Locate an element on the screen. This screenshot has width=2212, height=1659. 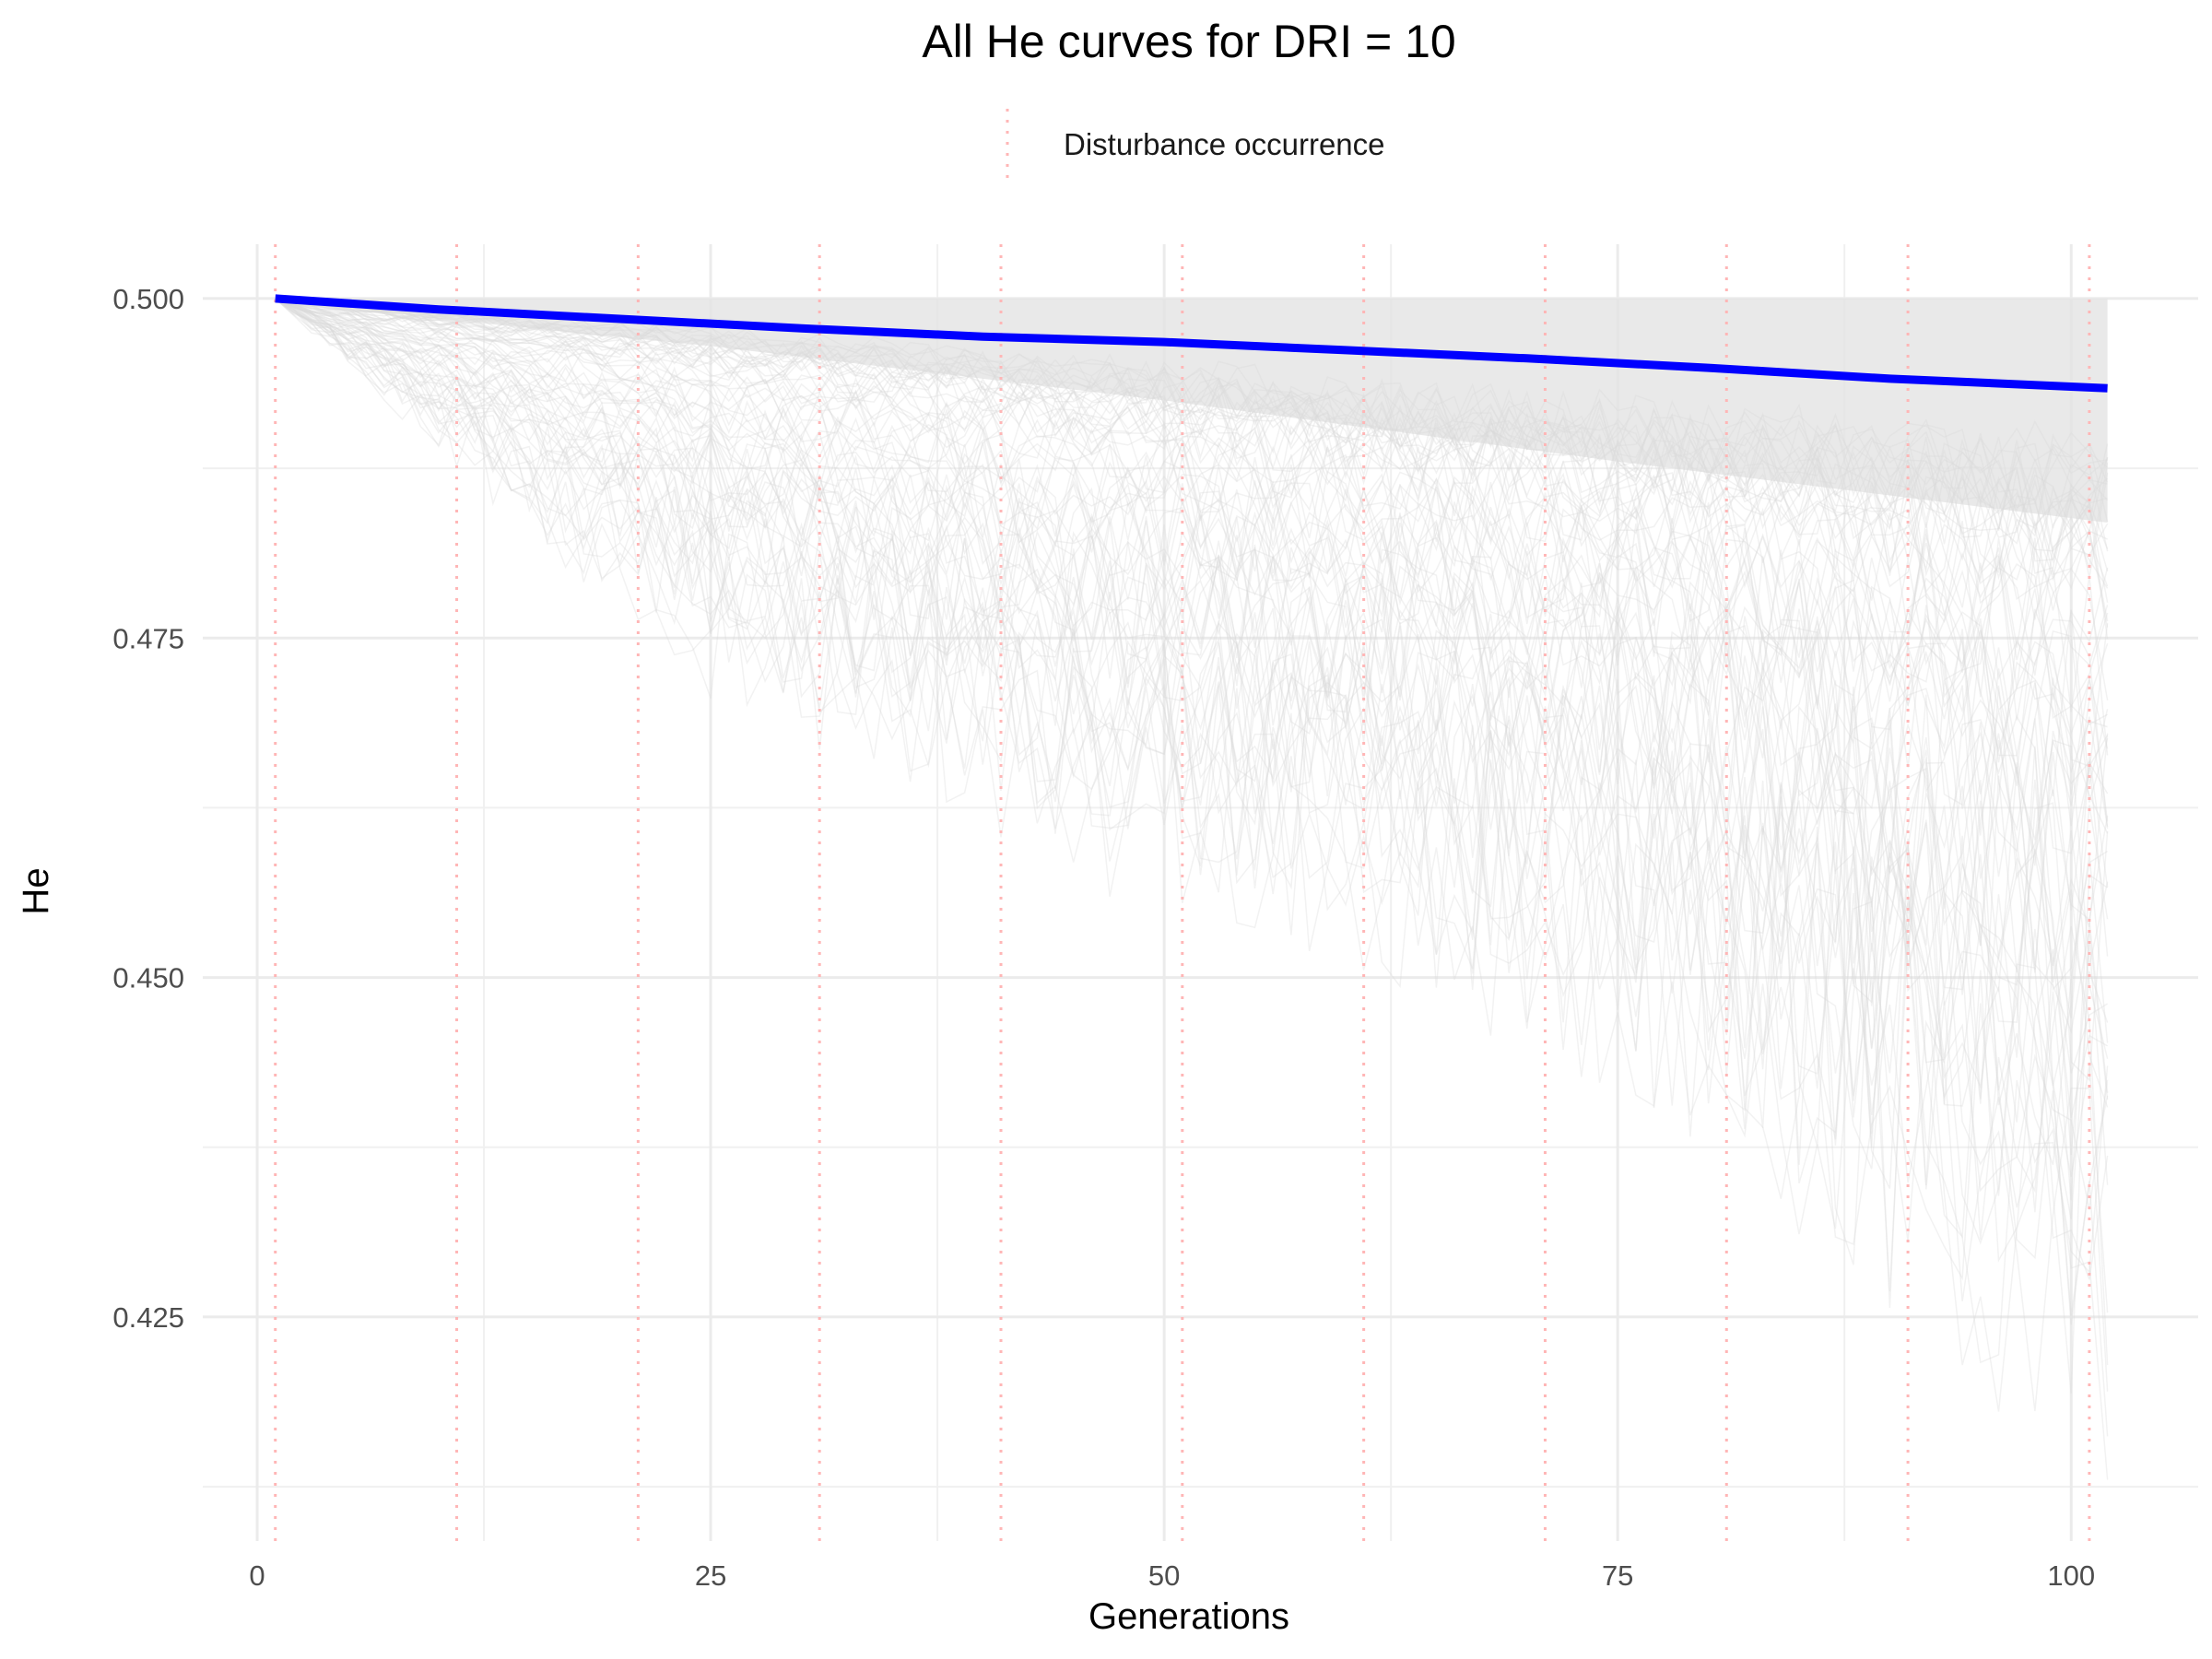
replicate-envelope is located at coordinates (1191, 411).